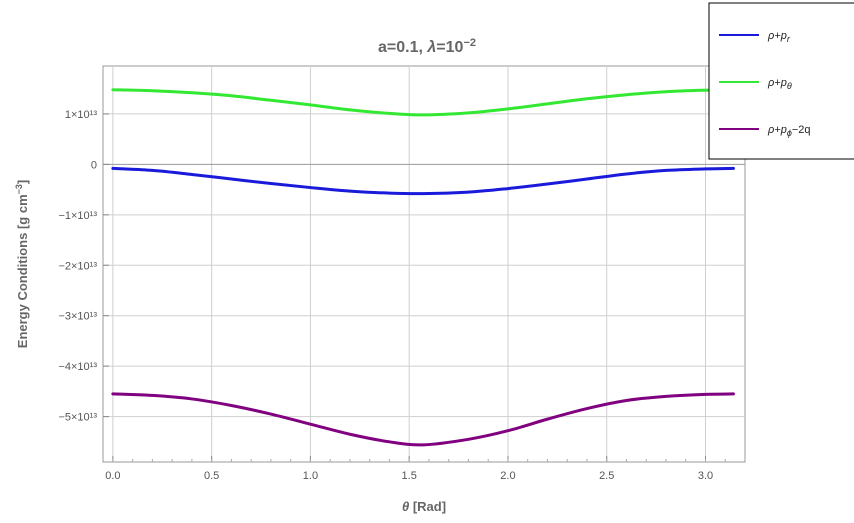 This screenshot has width=854, height=523. Describe the element at coordinates (427, 46) in the screenshot. I see `chart-title: a=0.1, λ=10−2` at that location.